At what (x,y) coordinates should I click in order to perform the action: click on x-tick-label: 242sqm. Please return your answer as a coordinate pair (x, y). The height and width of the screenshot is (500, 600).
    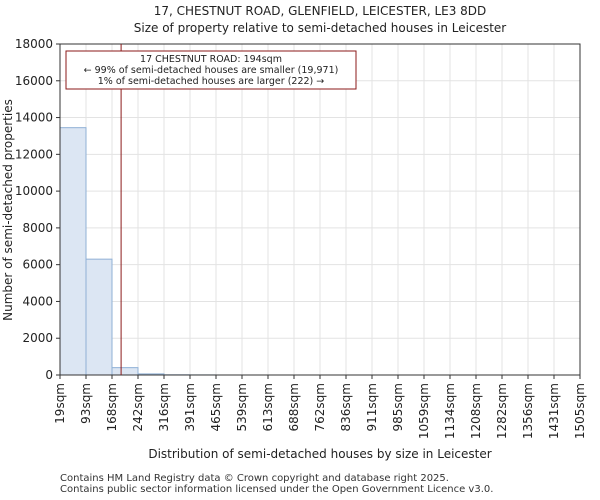
    Looking at the image, I should click on (138, 407).